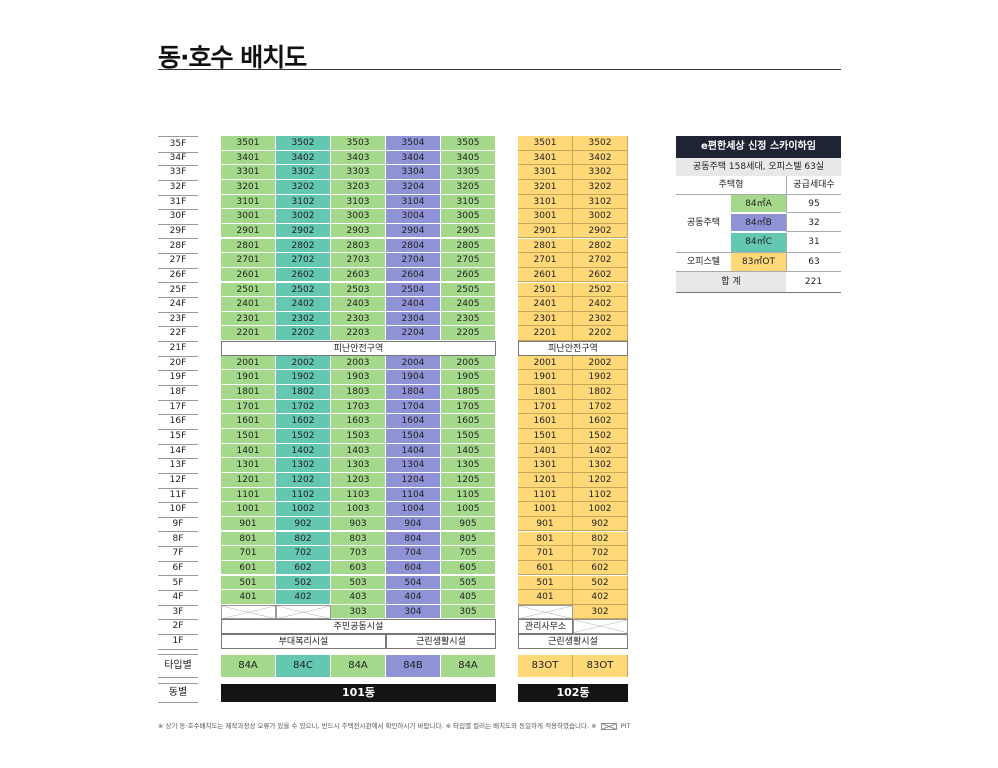  What do you see at coordinates (413, 407) in the screenshot?
I see `unit-101: 1704` at bounding box center [413, 407].